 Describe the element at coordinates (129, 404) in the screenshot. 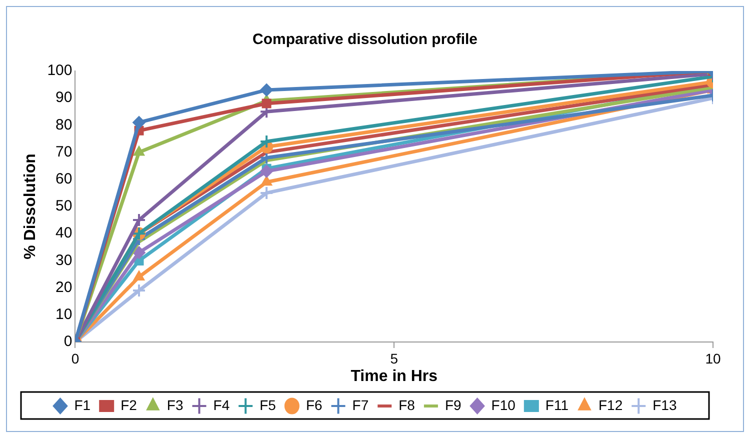

I see `legend-label: F2` at that location.